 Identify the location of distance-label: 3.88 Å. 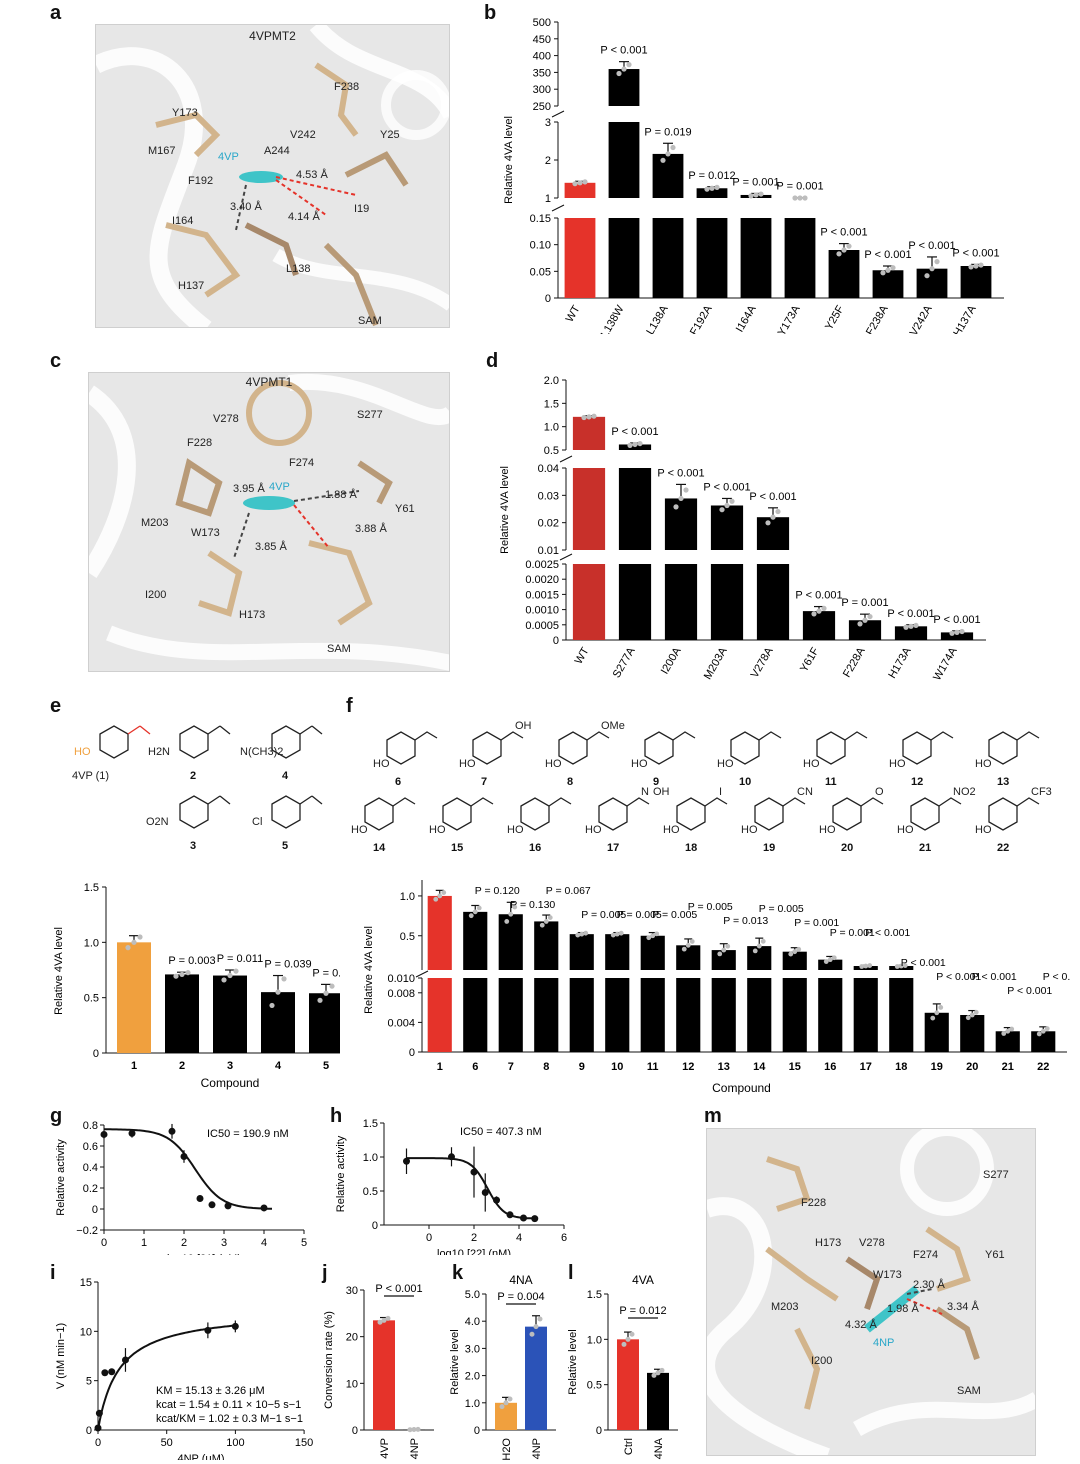
(371, 529).